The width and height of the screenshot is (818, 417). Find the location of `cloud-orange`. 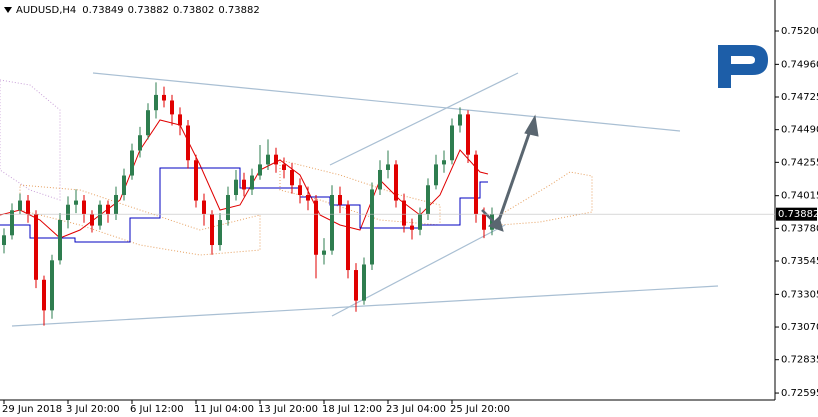

cloud-orange is located at coordinates (140, 220).